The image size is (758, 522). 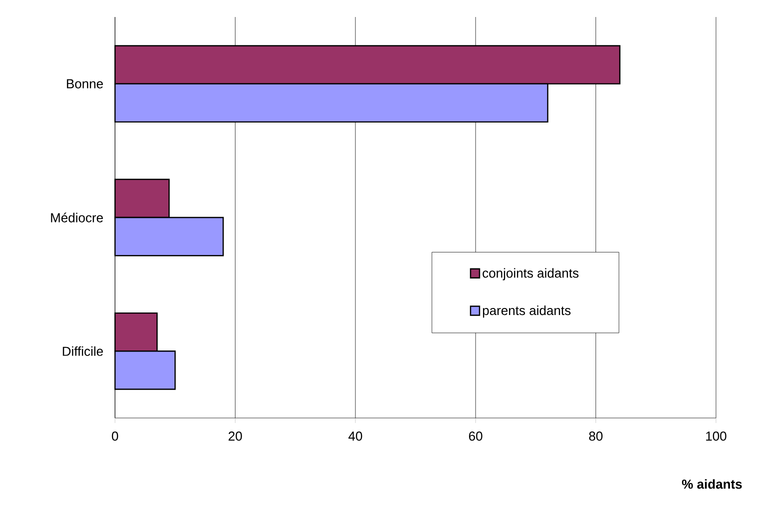 I want to click on x-tick-label: 20, so click(x=235, y=436).